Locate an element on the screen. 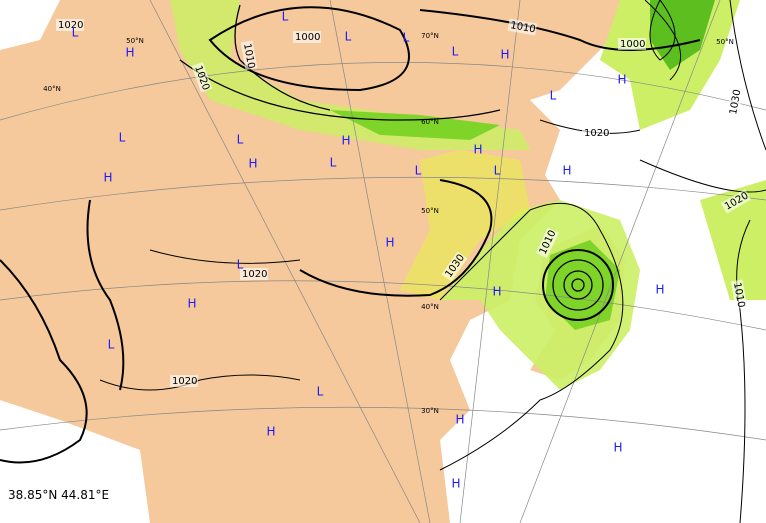 The height and width of the screenshot is (523, 766). isobar-label: 1030 is located at coordinates (735, 102).